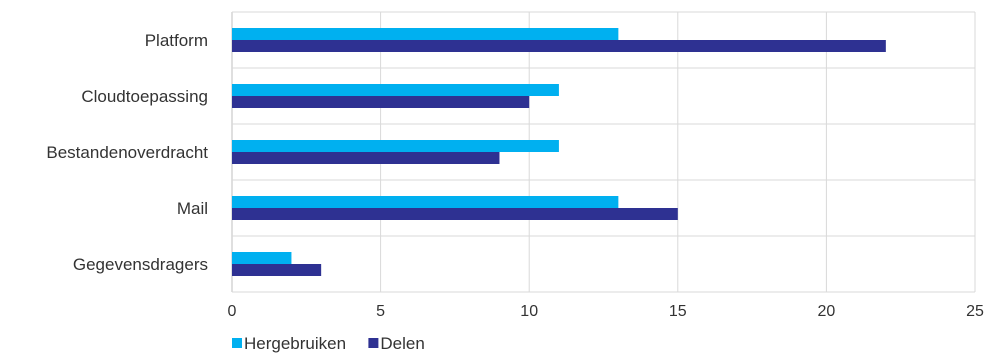 Image resolution: width=988 pixels, height=355 pixels. What do you see at coordinates (606, 311) in the screenshot?
I see `x-tick-labels: 0 5 10 15 20 25` at bounding box center [606, 311].